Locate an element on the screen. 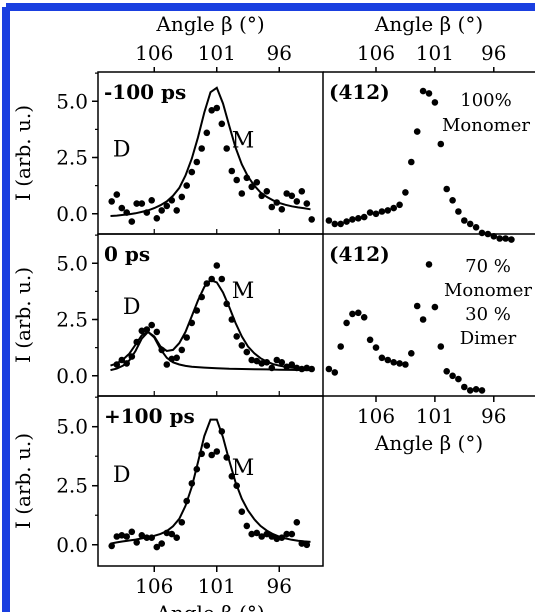  annotation-line: Dimer is located at coordinates (488, 338).